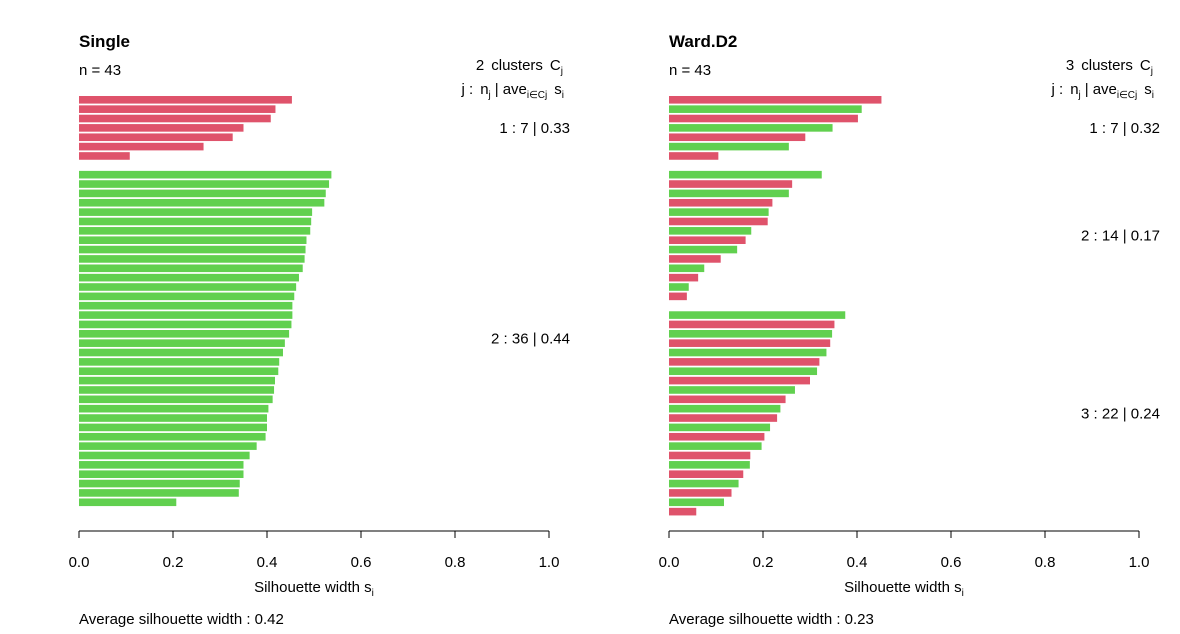 Image resolution: width=1180 pixels, height=634 pixels. I want to click on clusters-header: 2 clusters Cj, so click(519, 67).